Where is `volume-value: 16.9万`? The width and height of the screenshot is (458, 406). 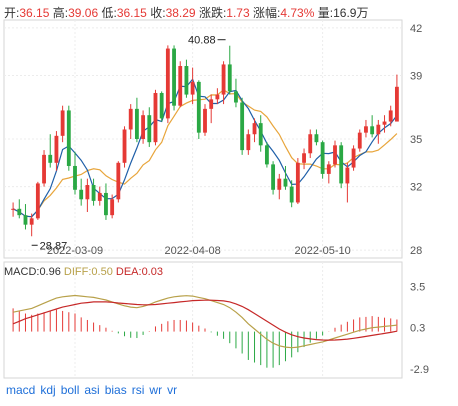
volume-value: 16.9万 is located at coordinates (351, 13).